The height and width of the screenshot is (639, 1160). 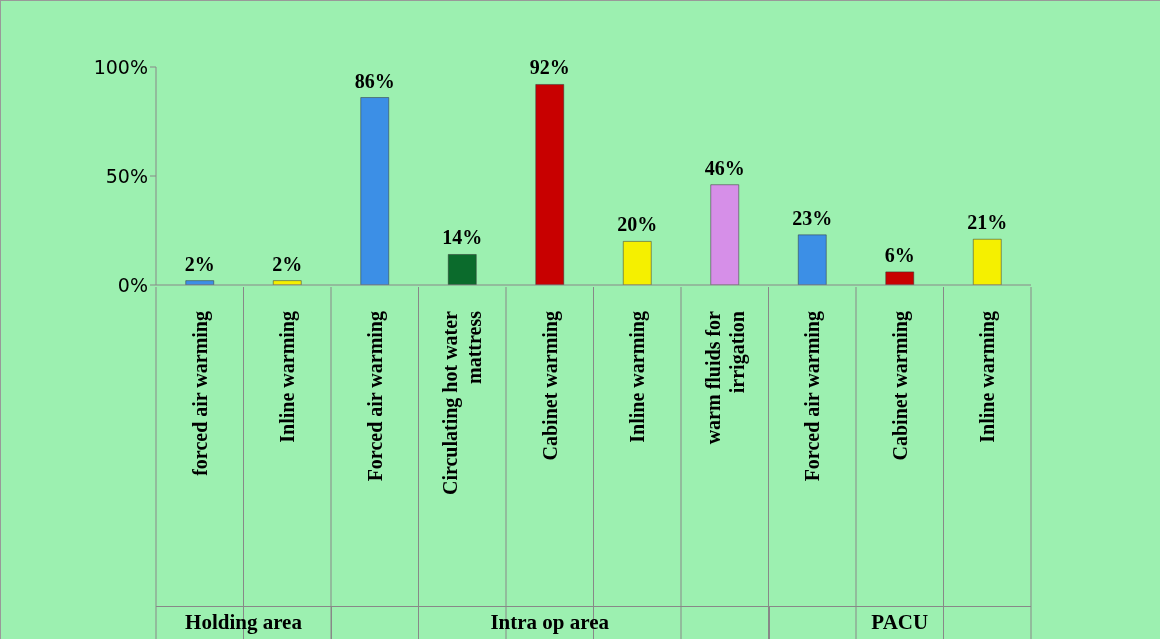 I want to click on data-label: 46%, so click(x=724, y=167).